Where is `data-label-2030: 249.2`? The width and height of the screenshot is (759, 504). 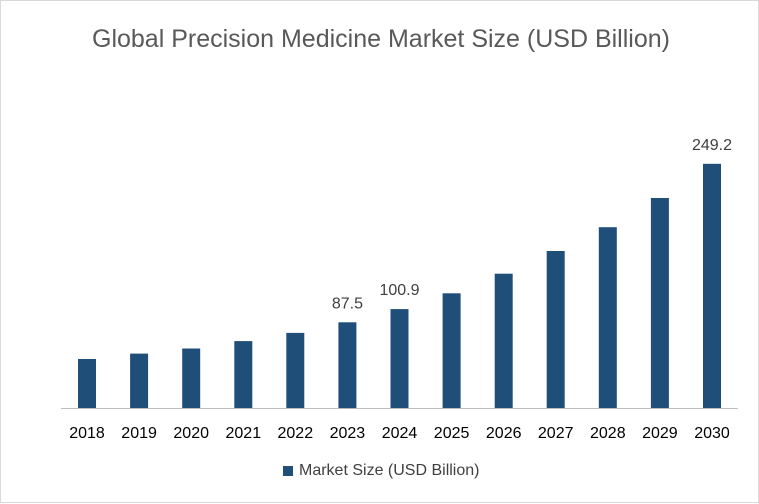
data-label-2030: 249.2 is located at coordinates (712, 145).